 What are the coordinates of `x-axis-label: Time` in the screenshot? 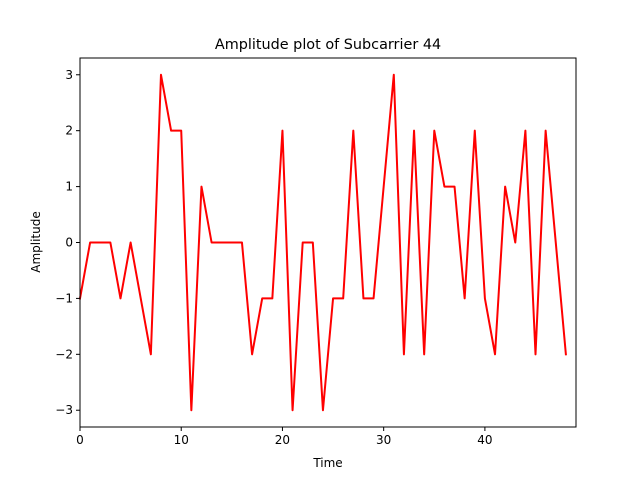 It's located at (327, 463).